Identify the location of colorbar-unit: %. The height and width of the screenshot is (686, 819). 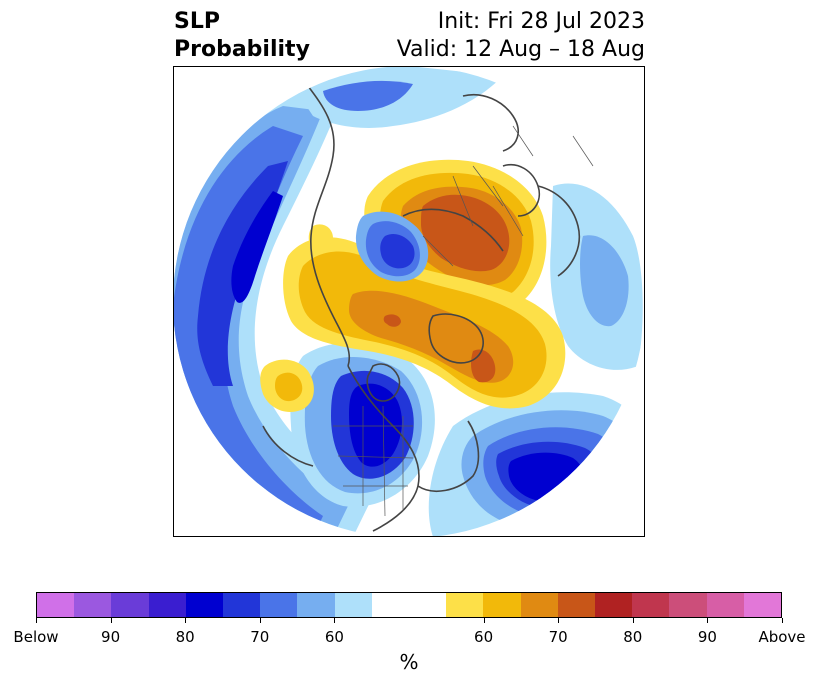
(409, 662).